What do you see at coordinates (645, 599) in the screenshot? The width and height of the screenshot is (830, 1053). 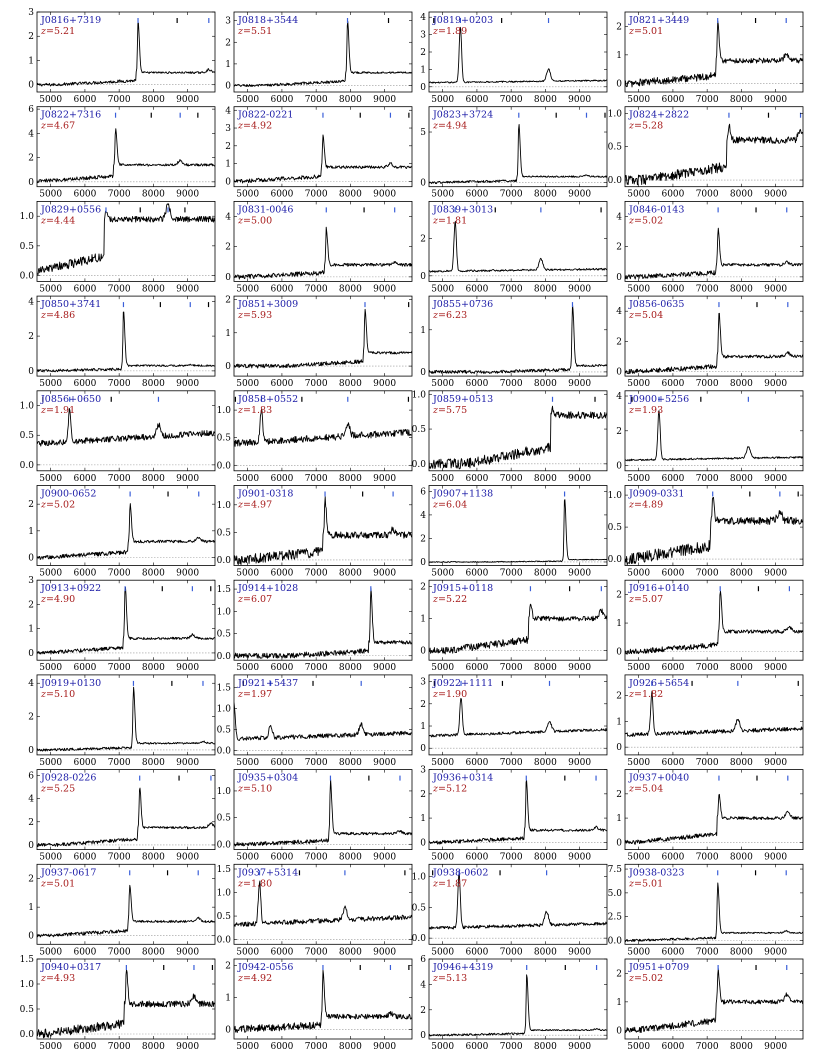 I see `object-redshift: z=5.07` at bounding box center [645, 599].